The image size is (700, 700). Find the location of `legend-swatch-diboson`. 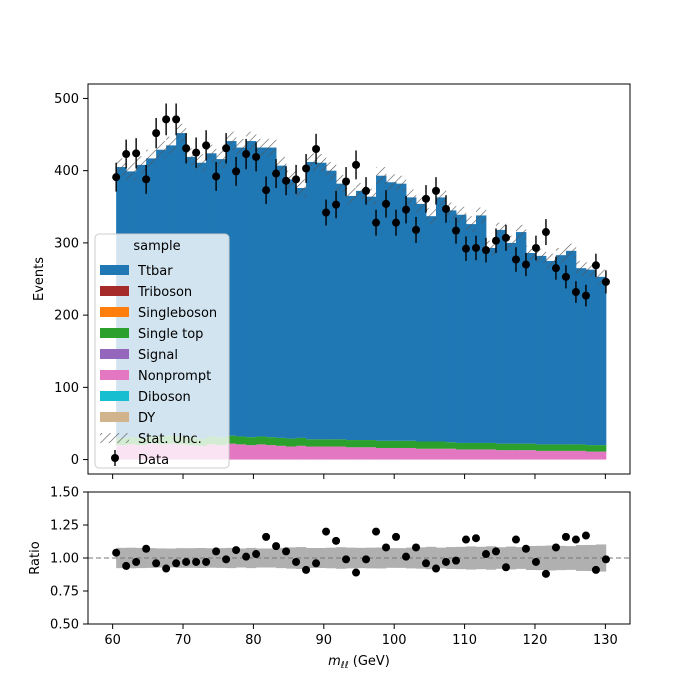

legend-swatch-diboson is located at coordinates (114, 396).